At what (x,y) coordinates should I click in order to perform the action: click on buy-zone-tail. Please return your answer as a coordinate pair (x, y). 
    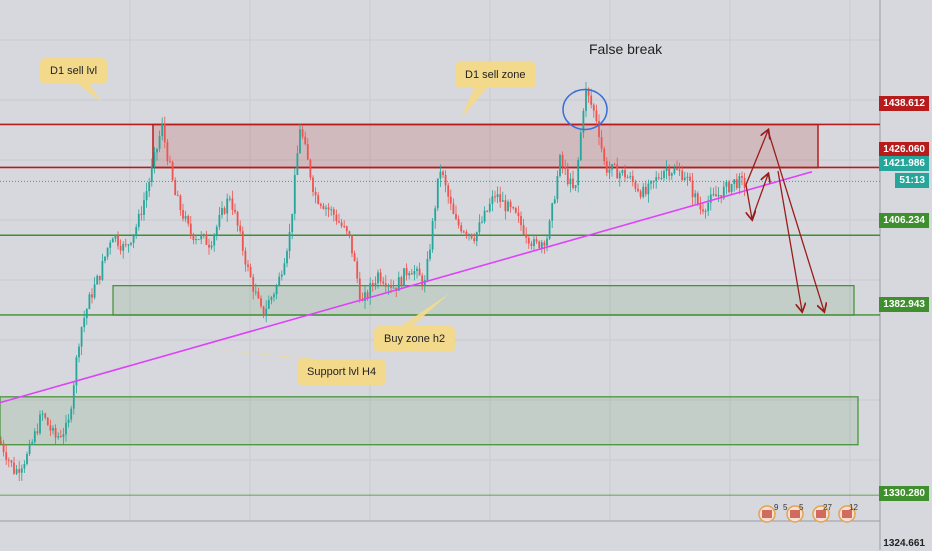
    Looking at the image, I should click on (424, 310).